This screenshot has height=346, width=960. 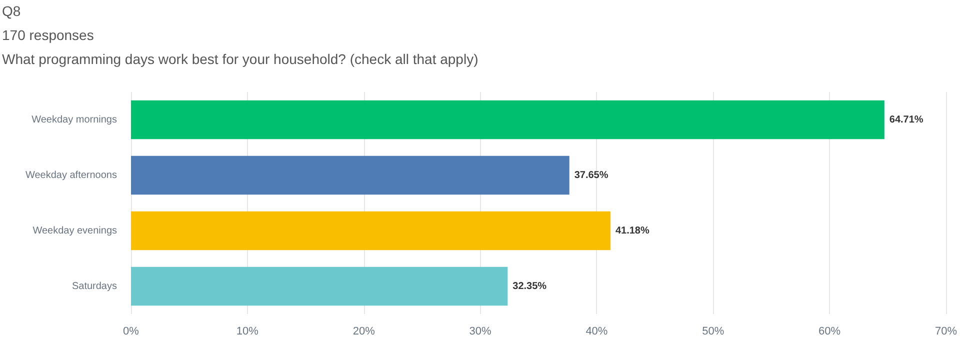 What do you see at coordinates (597, 332) in the screenshot?
I see `x-tick-label: 40%` at bounding box center [597, 332].